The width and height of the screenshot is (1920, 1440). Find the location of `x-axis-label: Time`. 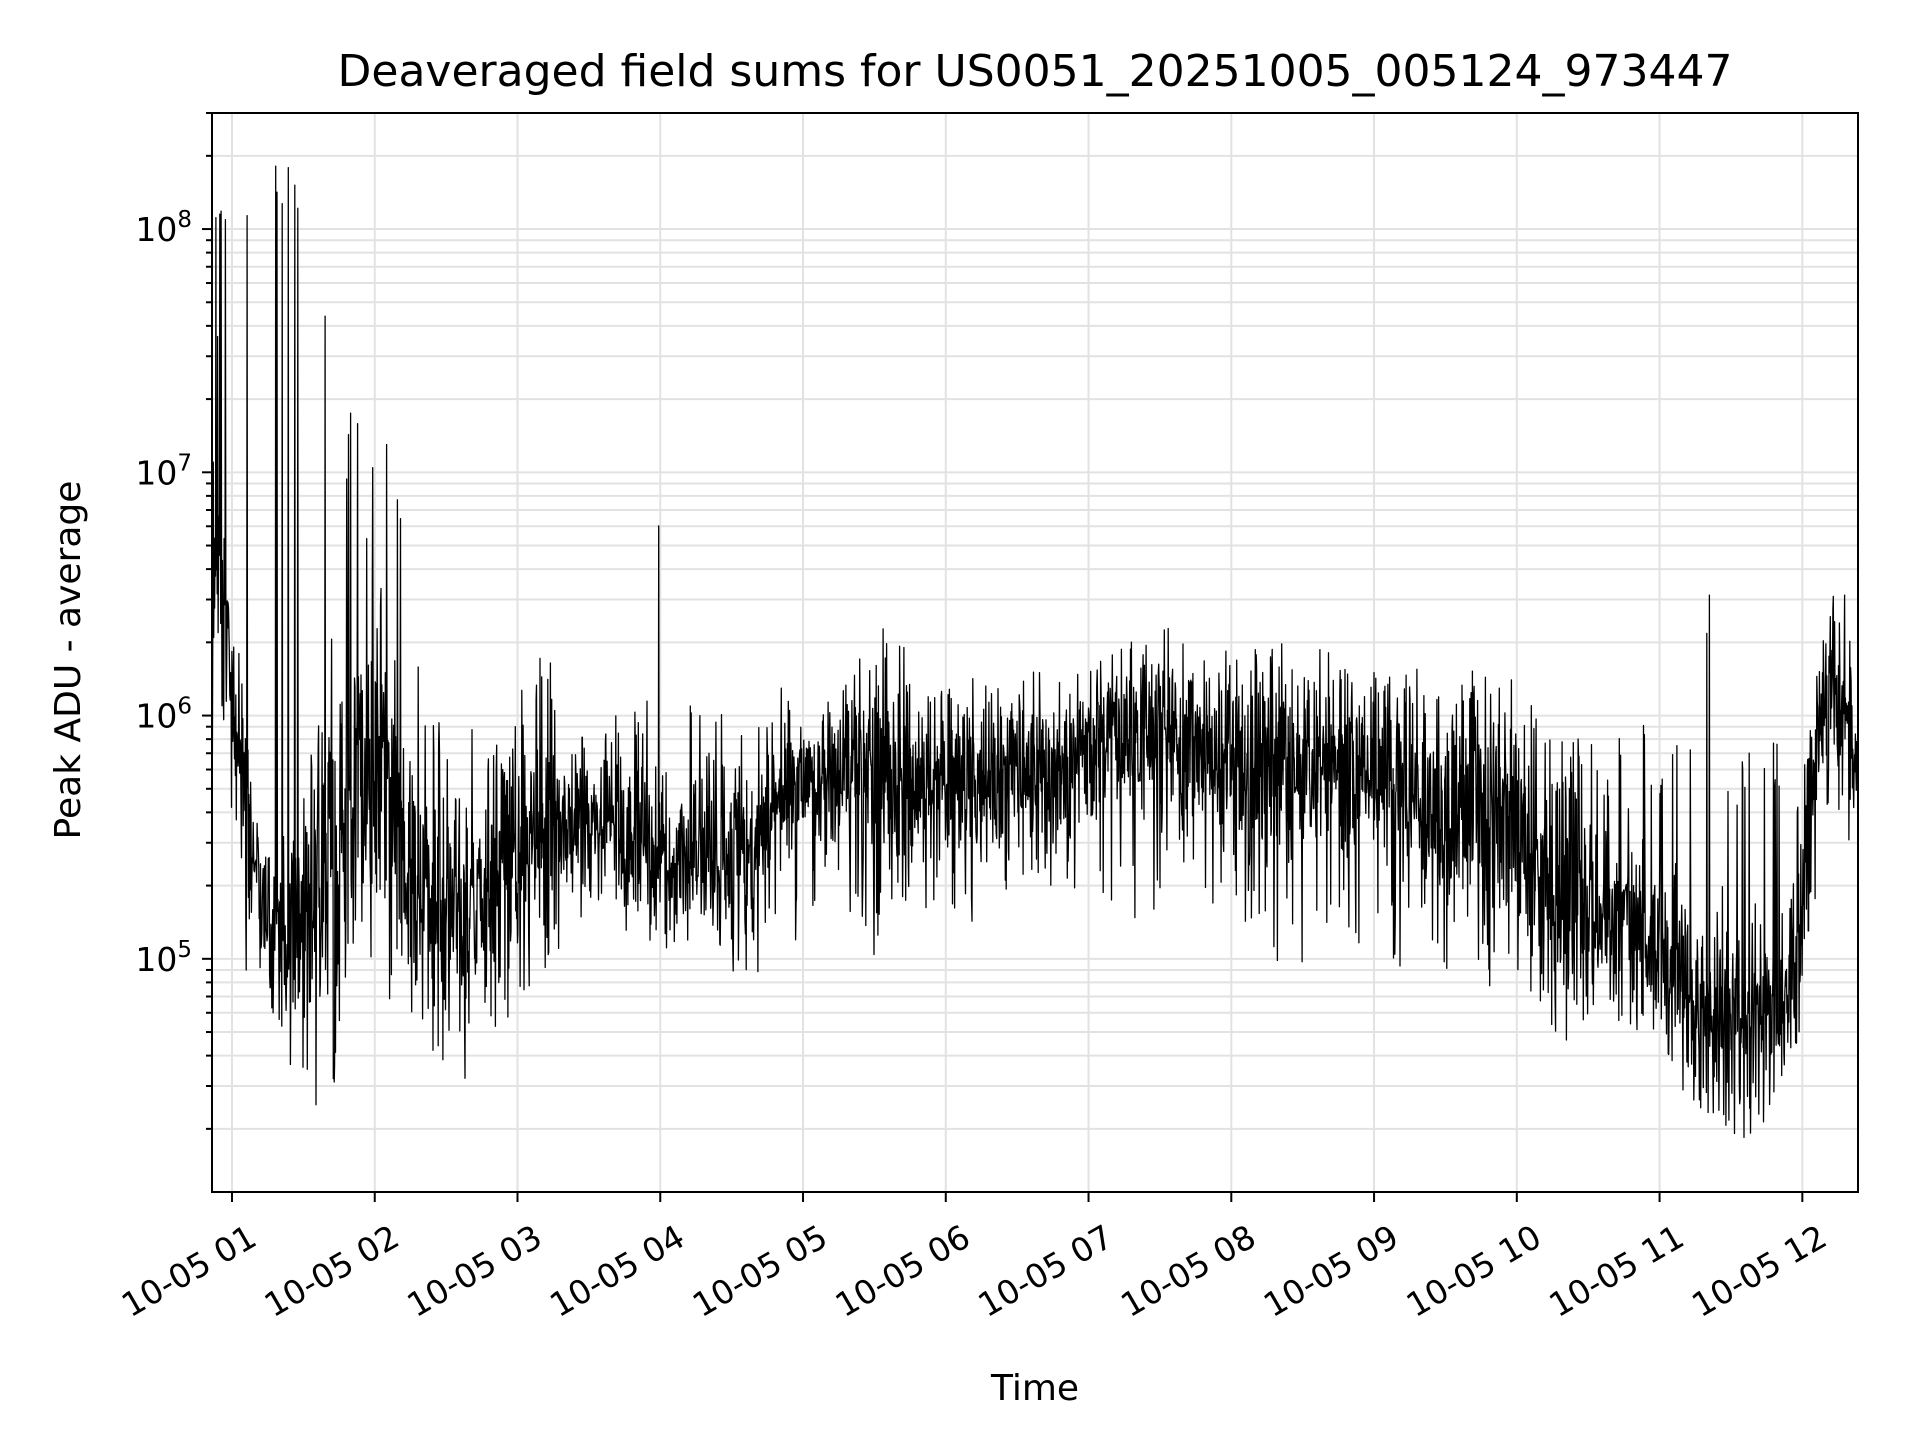

x-axis-label: Time is located at coordinates (1034, 1388).